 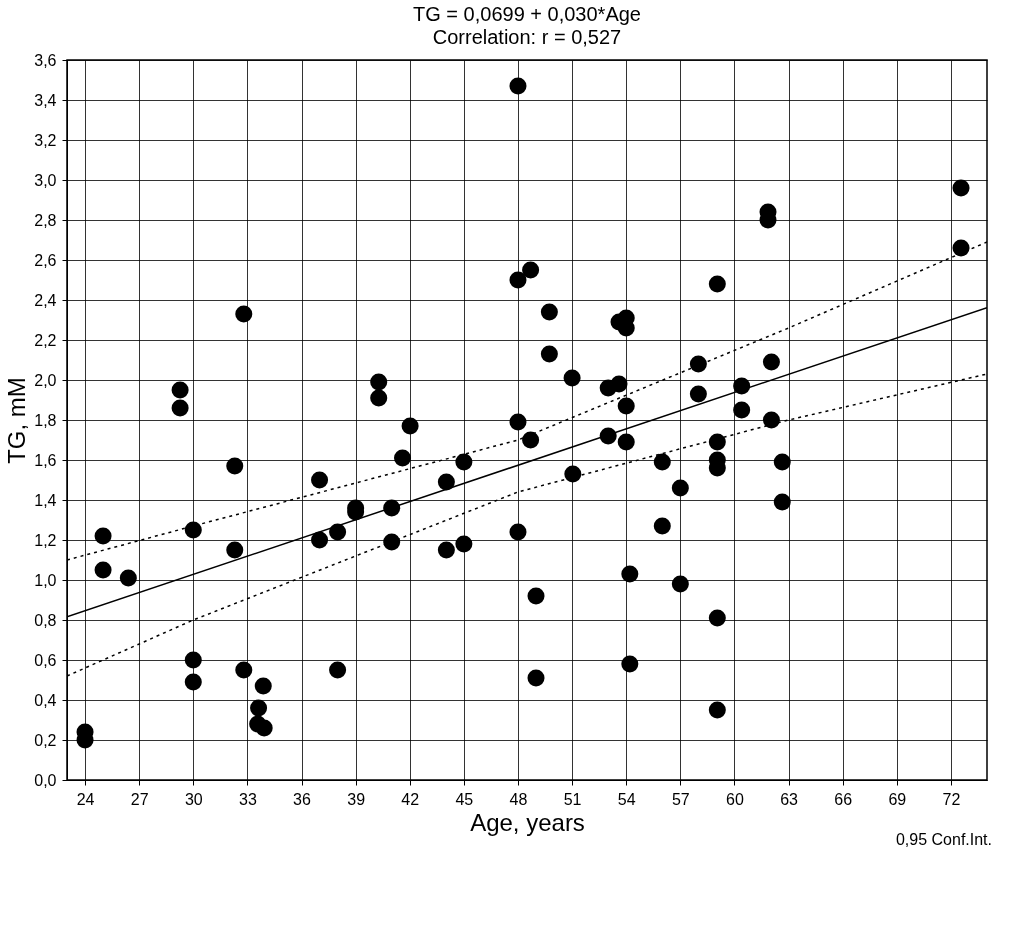 I want to click on y-tick-label: 2,2, so click(x=45, y=340).